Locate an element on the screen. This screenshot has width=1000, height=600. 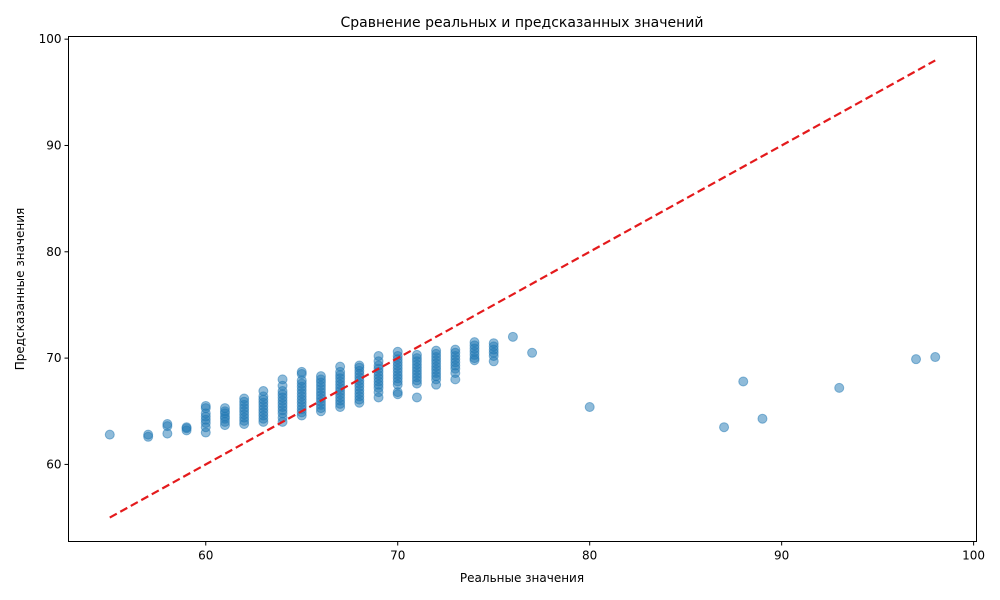
y-tick-label: 60 is located at coordinates (53, 464).